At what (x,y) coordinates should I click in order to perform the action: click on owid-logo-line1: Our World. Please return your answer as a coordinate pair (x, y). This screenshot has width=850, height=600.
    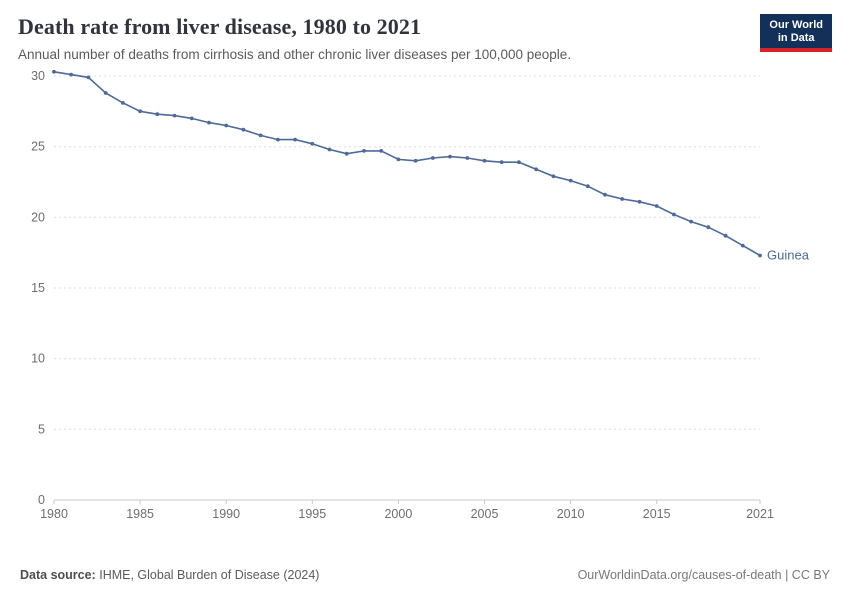
    Looking at the image, I should click on (796, 25).